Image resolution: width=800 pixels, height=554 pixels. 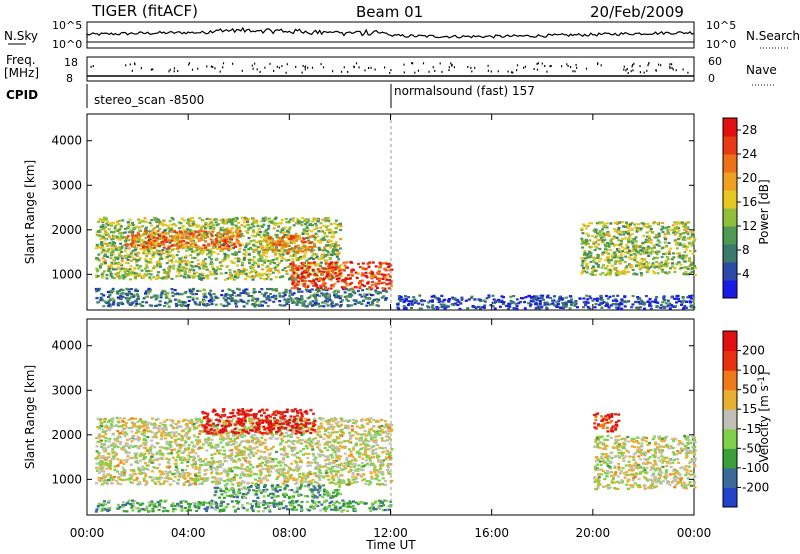 I want to click on freq-label: Freq., so click(x=21, y=60).